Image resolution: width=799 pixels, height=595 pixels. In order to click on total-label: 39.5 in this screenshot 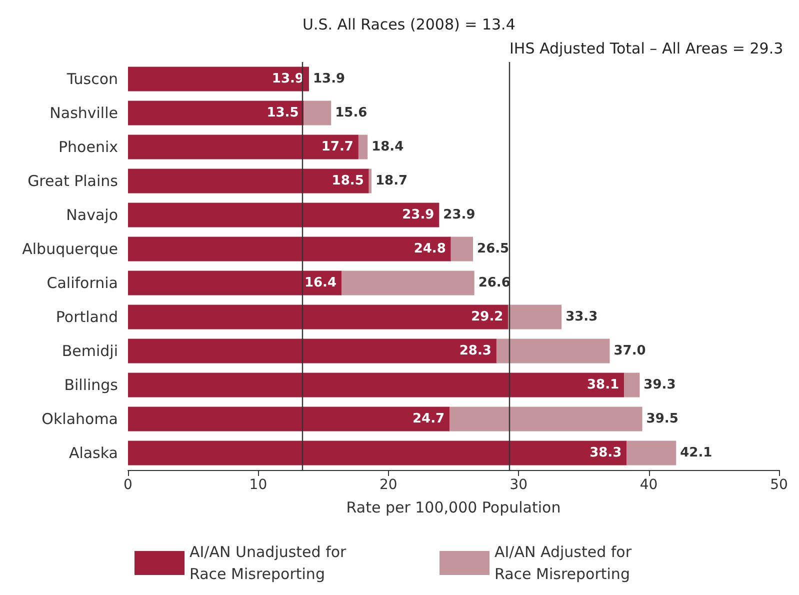, I will do `click(662, 419)`.